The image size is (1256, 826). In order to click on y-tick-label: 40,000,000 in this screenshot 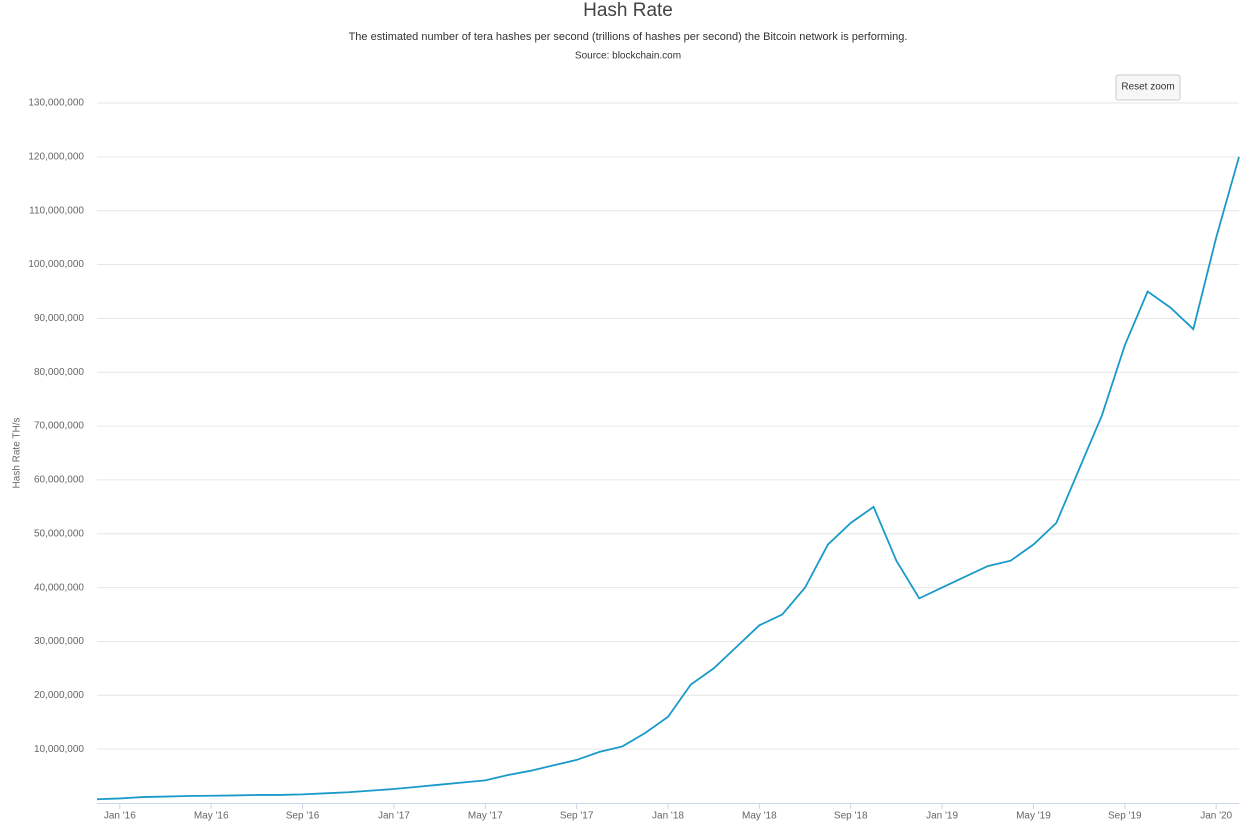, I will do `click(59, 587)`.